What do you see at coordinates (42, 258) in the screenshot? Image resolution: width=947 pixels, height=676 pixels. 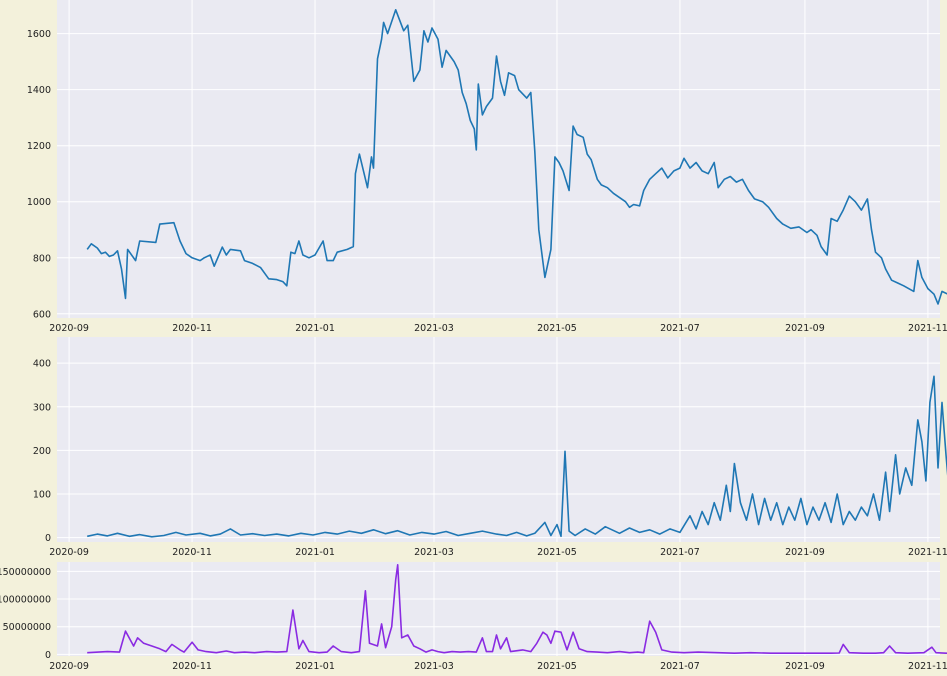 I see `y-tick-label: 800` at bounding box center [42, 258].